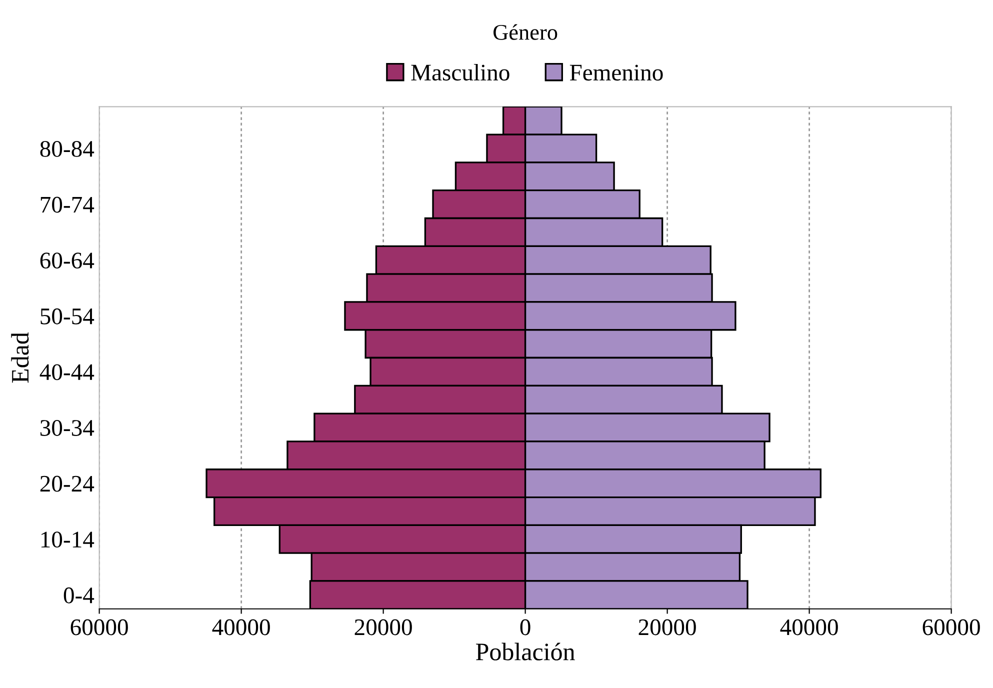 The image size is (993, 688). What do you see at coordinates (616, 72) in the screenshot?
I see `legend-label: Femenino` at bounding box center [616, 72].